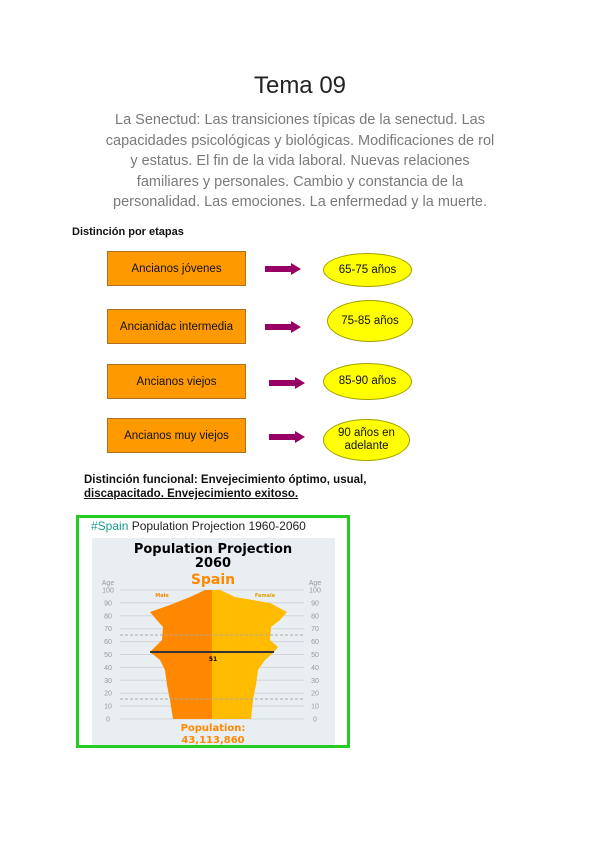  Describe the element at coordinates (181, 654) in the screenshot. I see `male-area` at that location.